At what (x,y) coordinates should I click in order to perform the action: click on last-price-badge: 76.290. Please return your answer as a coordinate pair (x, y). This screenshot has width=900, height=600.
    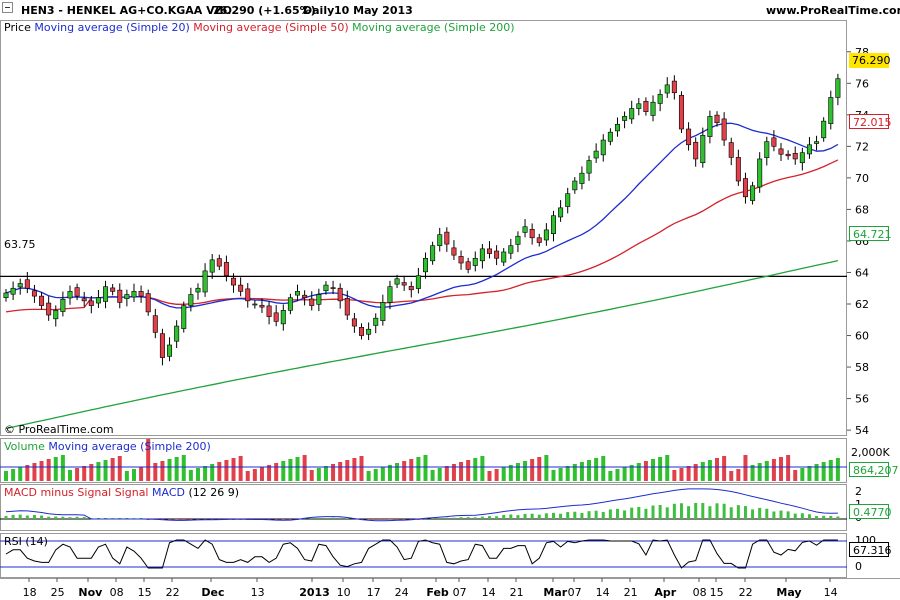
    Looking at the image, I should click on (870, 60).